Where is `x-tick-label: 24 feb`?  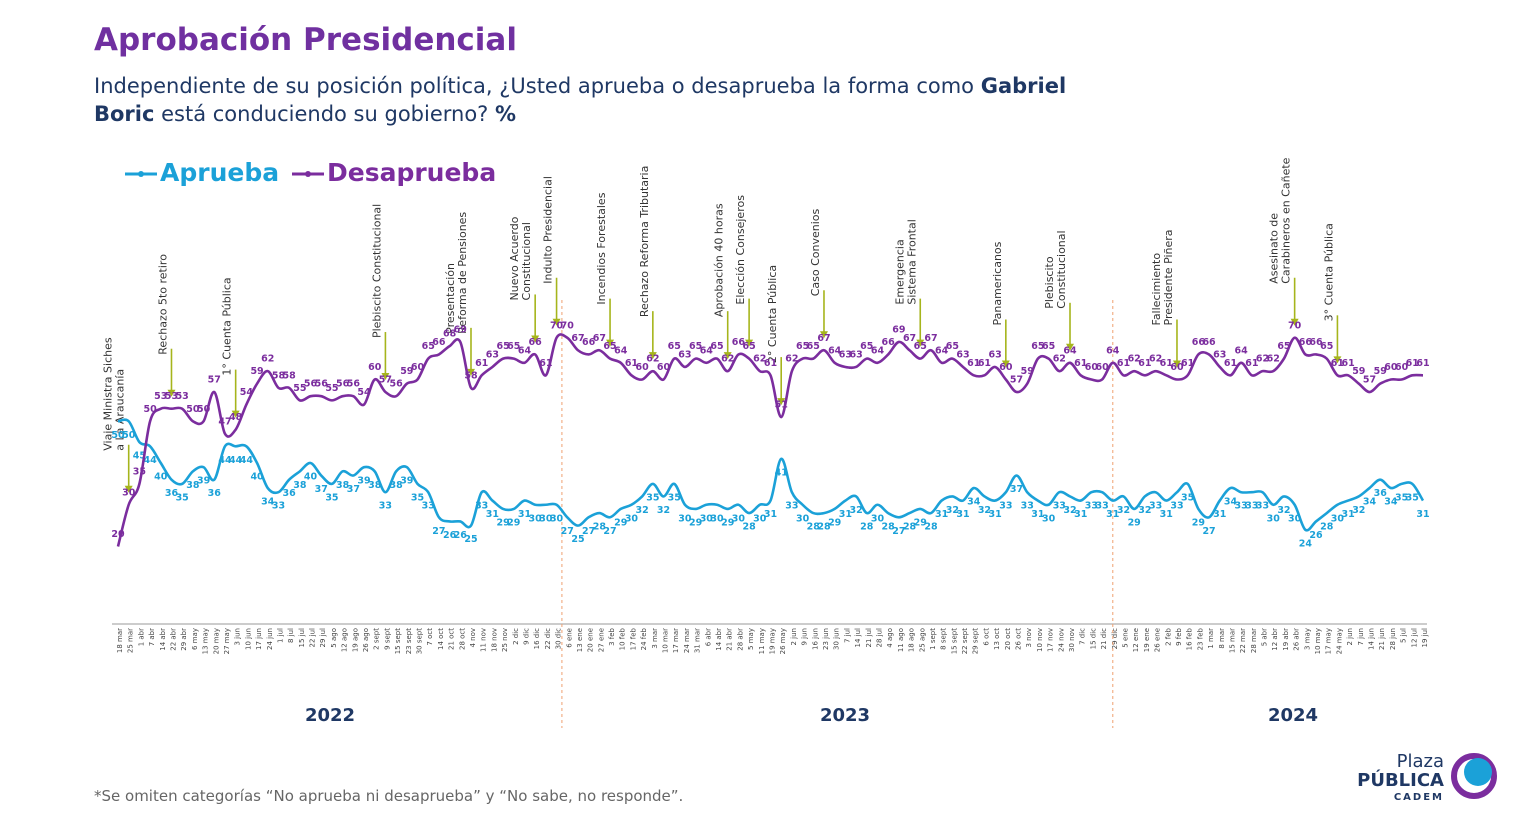
x-tick-label: 24 feb is located at coordinates (644, 638).